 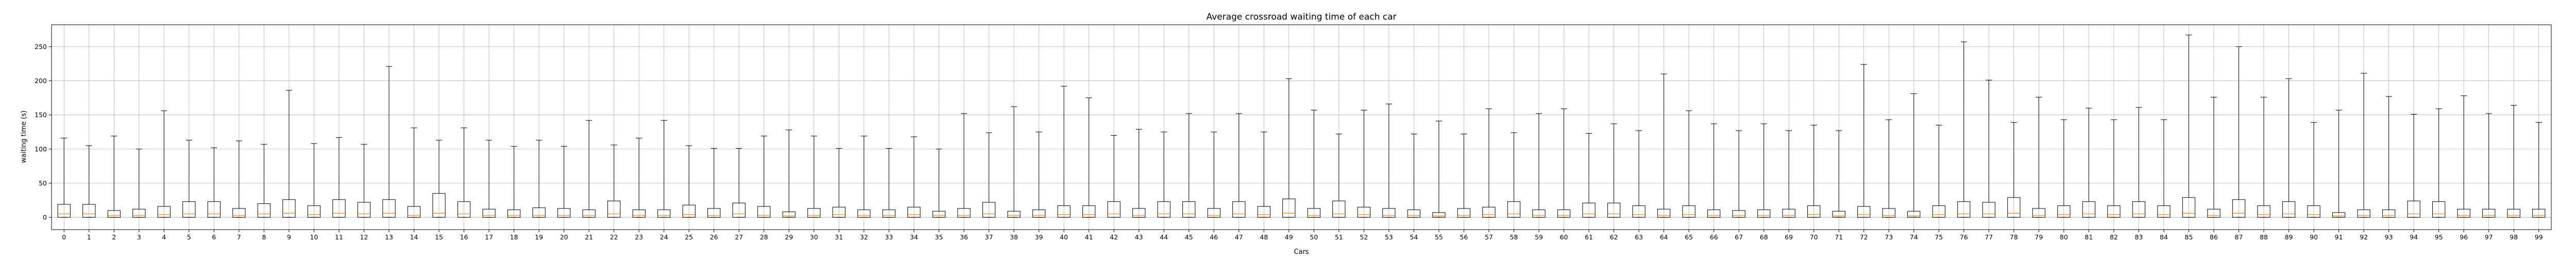 I want to click on x-tick-label: 76, so click(x=1964, y=237).